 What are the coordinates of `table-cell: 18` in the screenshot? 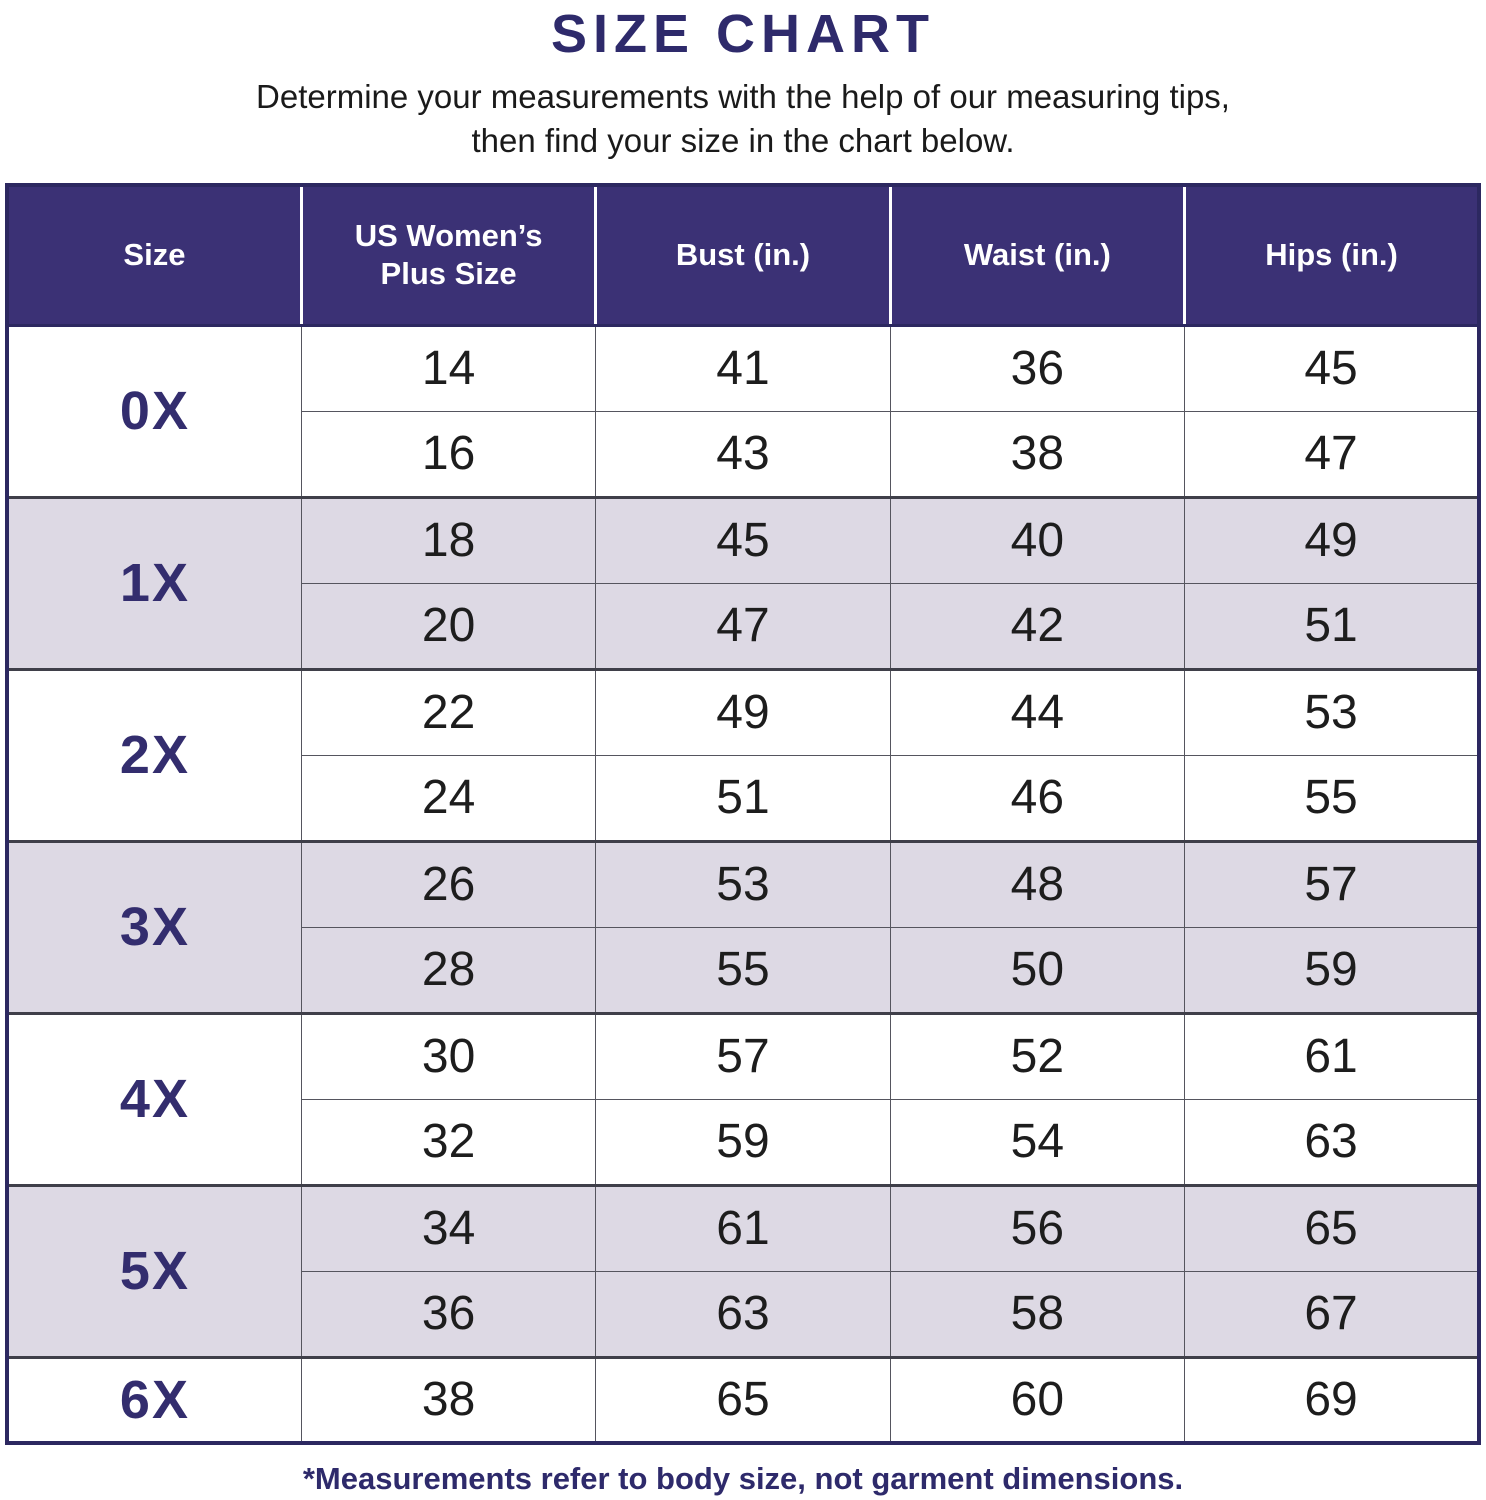 It's located at (448, 539).